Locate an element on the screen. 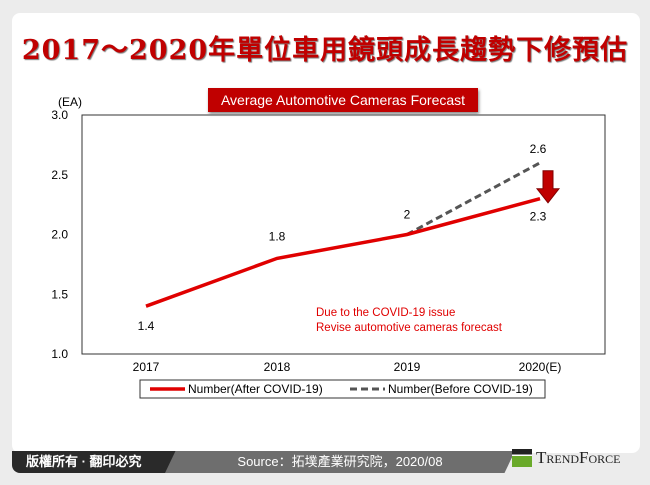 Image resolution: width=650 pixels, height=485 pixels. data-label: 1.8 is located at coordinates (277, 236).